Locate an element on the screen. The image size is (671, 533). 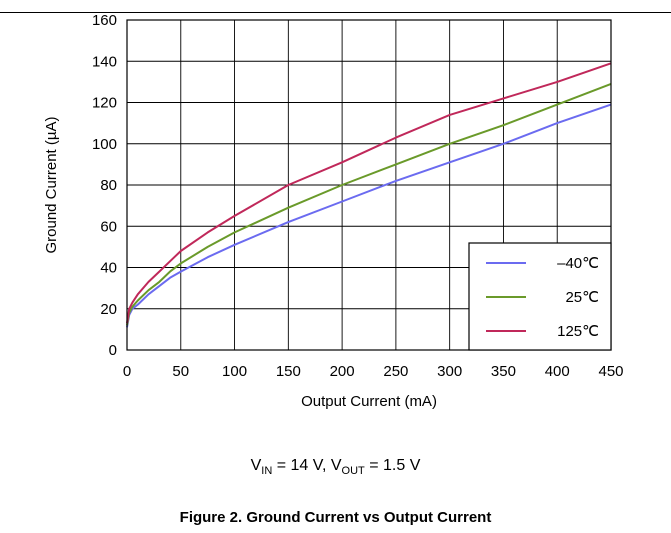
x-axis-label: Output Current (mA) is located at coordinates (369, 401).